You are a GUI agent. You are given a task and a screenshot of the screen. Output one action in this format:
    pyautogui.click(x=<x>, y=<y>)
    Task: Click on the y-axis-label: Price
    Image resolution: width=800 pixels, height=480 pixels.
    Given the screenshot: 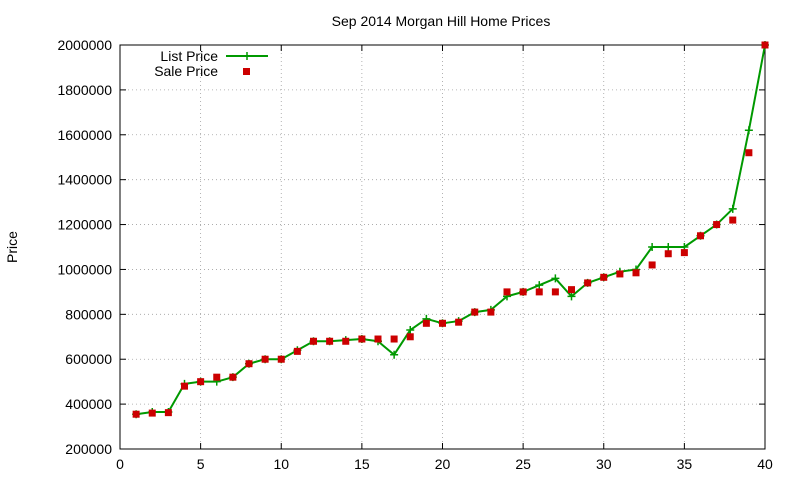 What is the action you would take?
    pyautogui.click(x=12, y=247)
    